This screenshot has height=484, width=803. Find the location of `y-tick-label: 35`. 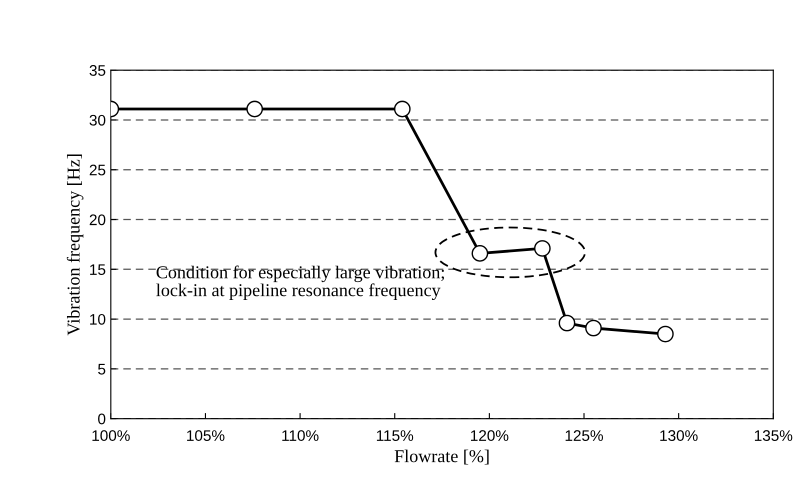

y-tick-label: 35 is located at coordinates (98, 70).